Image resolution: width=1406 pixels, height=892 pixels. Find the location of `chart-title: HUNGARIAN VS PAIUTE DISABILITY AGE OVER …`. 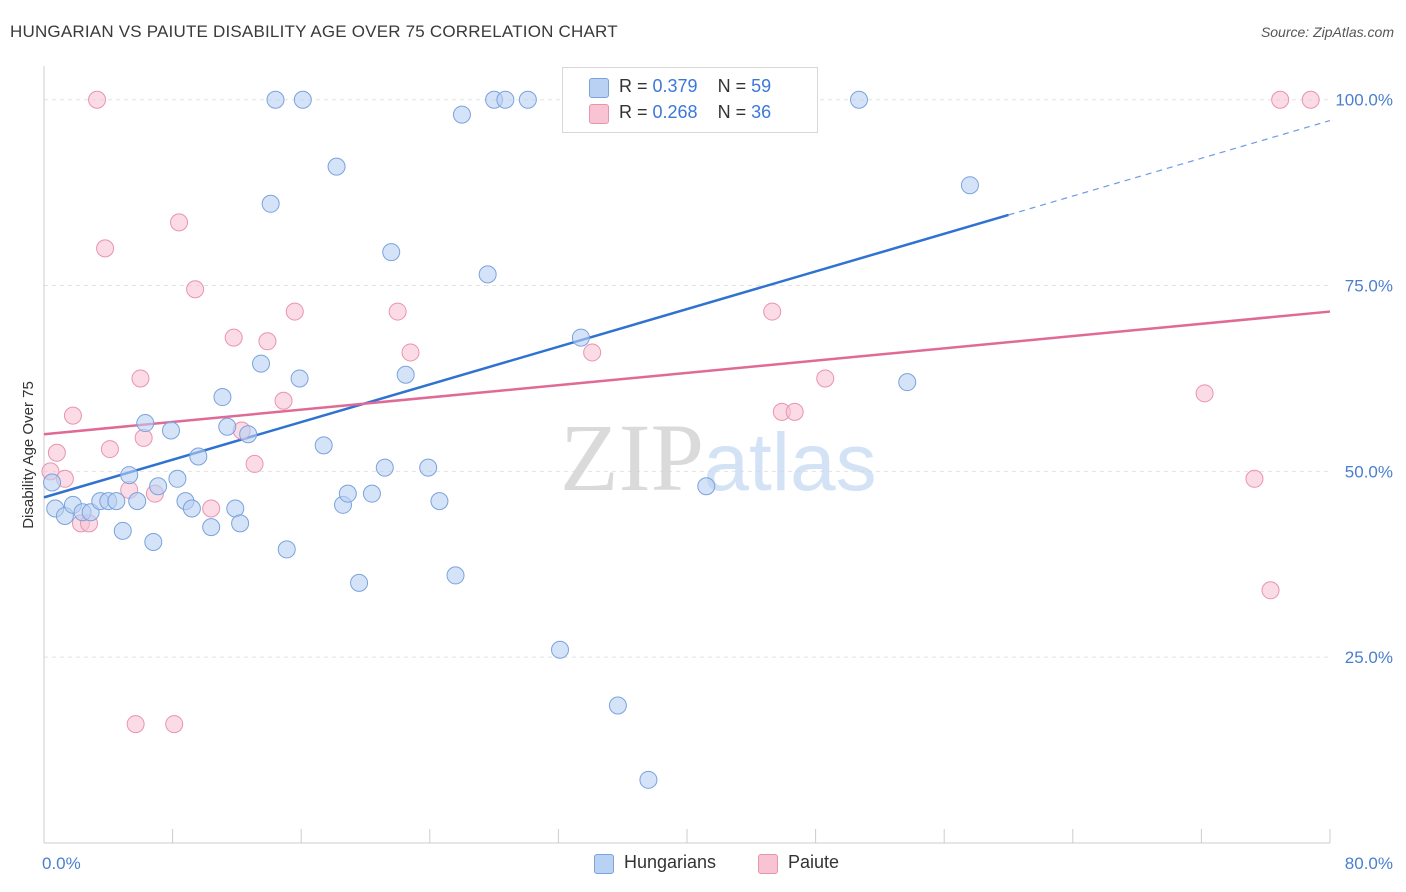

chart-title: HUNGARIAN VS PAIUTE DISABILITY AGE OVER … is located at coordinates (314, 31).